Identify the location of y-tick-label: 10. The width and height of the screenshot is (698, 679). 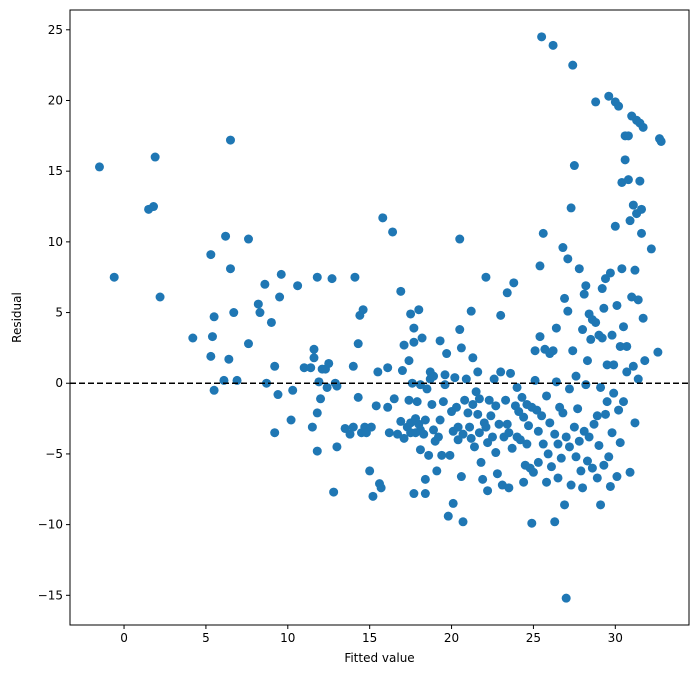
(55, 242).